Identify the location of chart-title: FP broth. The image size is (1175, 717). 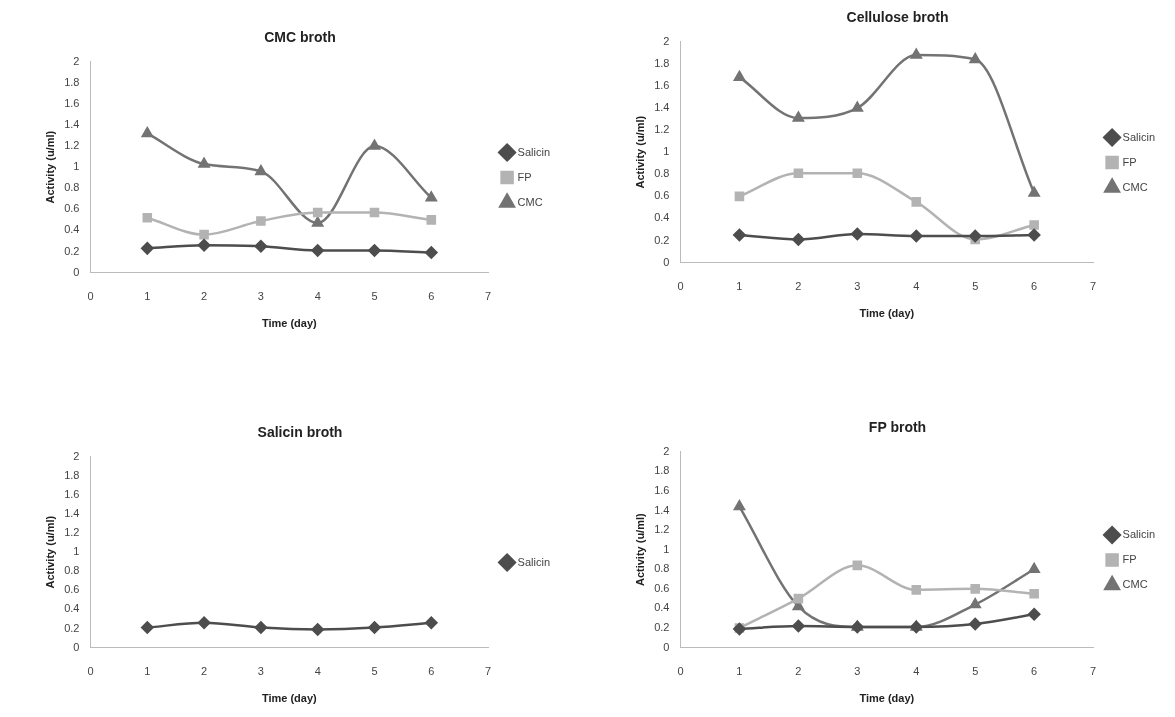
(897, 427).